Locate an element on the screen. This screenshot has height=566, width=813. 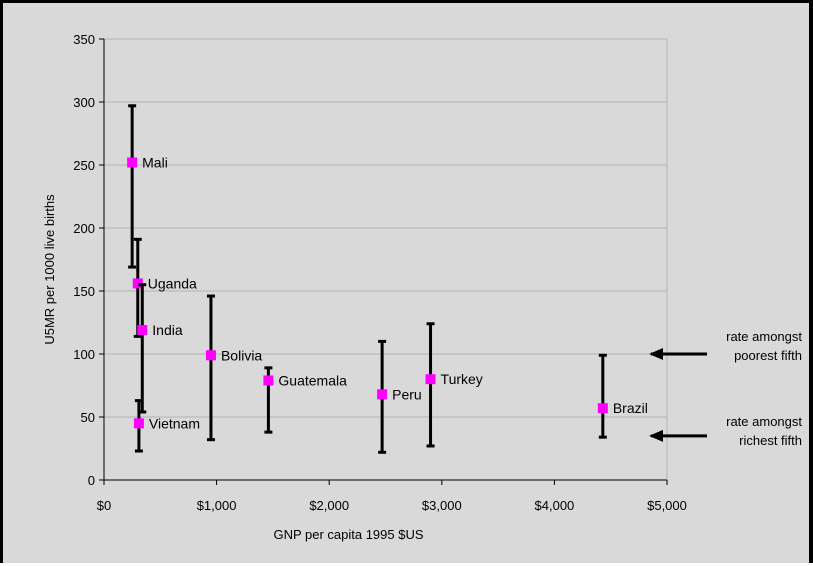
data-point-label: Brazil is located at coordinates (630, 408).